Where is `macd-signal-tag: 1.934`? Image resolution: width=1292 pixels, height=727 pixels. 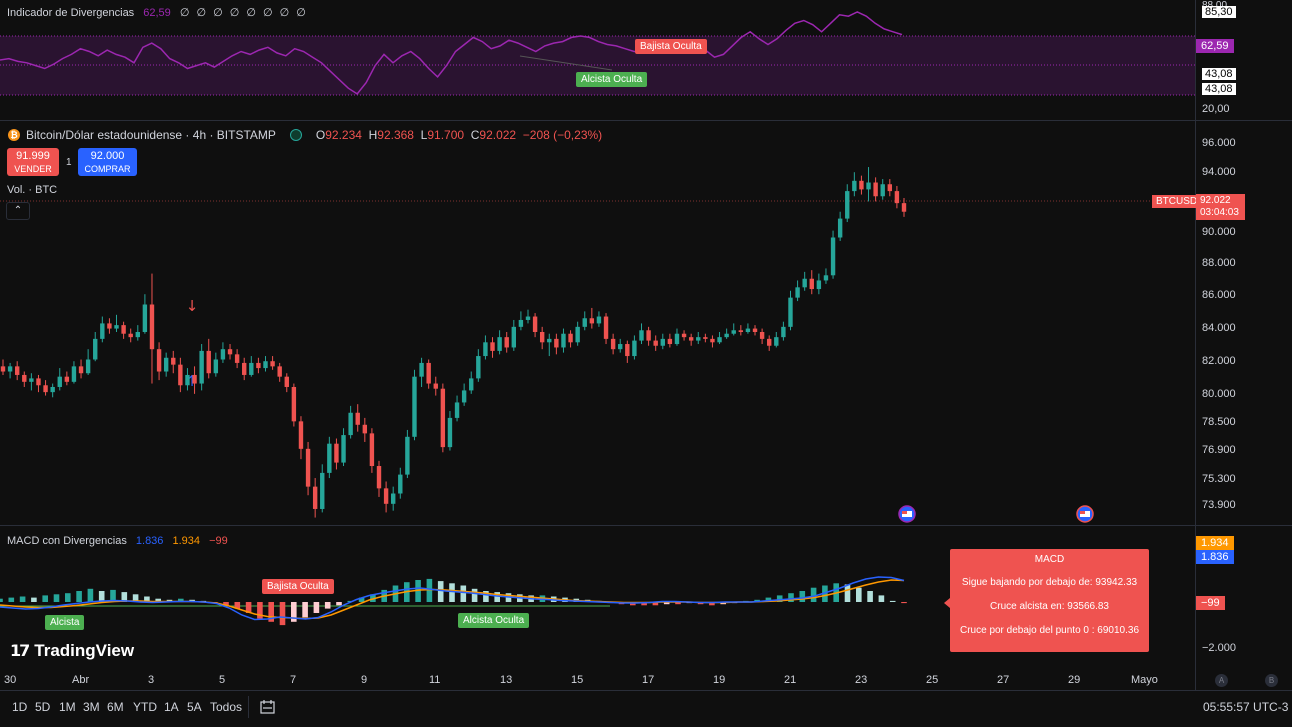
macd-signal-tag: 1.934 is located at coordinates (1215, 543).